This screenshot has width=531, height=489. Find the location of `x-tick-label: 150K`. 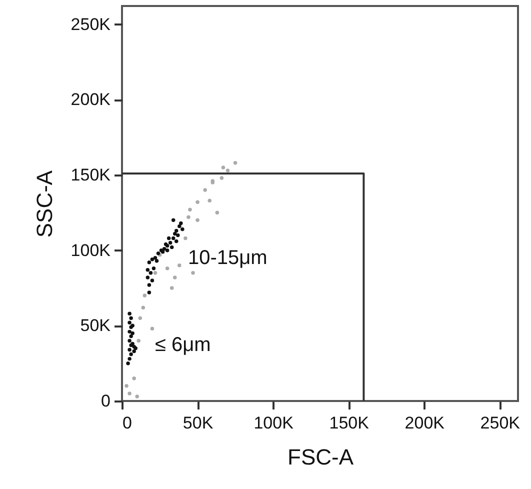

x-tick-label: 150K is located at coordinates (349, 423).